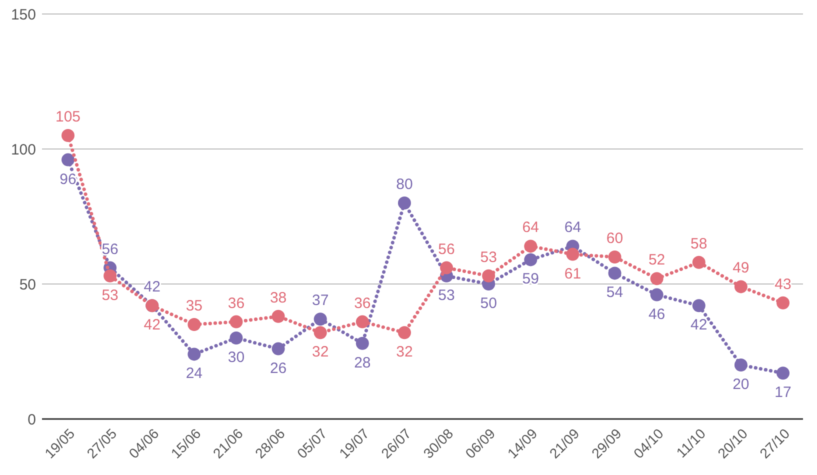 This screenshot has height=475, width=817. I want to click on data-label: 54, so click(615, 293).